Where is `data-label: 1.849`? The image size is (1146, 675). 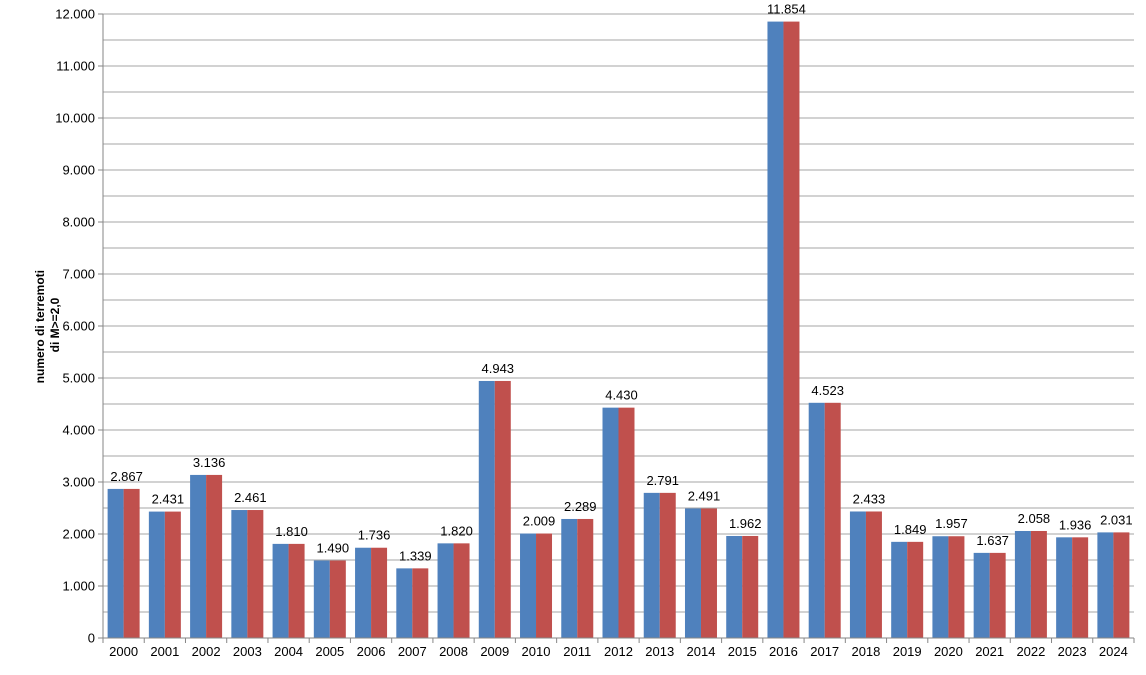
data-label: 1.849 is located at coordinates (910, 529).